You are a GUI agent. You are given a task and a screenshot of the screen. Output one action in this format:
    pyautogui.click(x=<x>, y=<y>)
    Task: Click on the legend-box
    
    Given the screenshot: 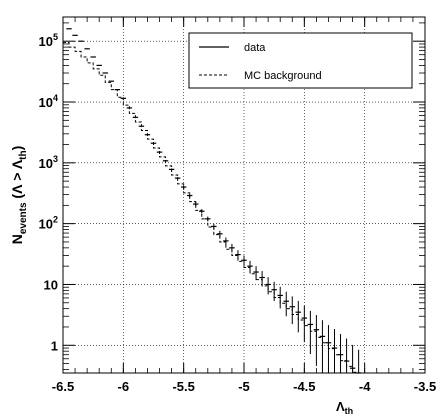 What is the action you would take?
    pyautogui.click(x=300, y=60)
    